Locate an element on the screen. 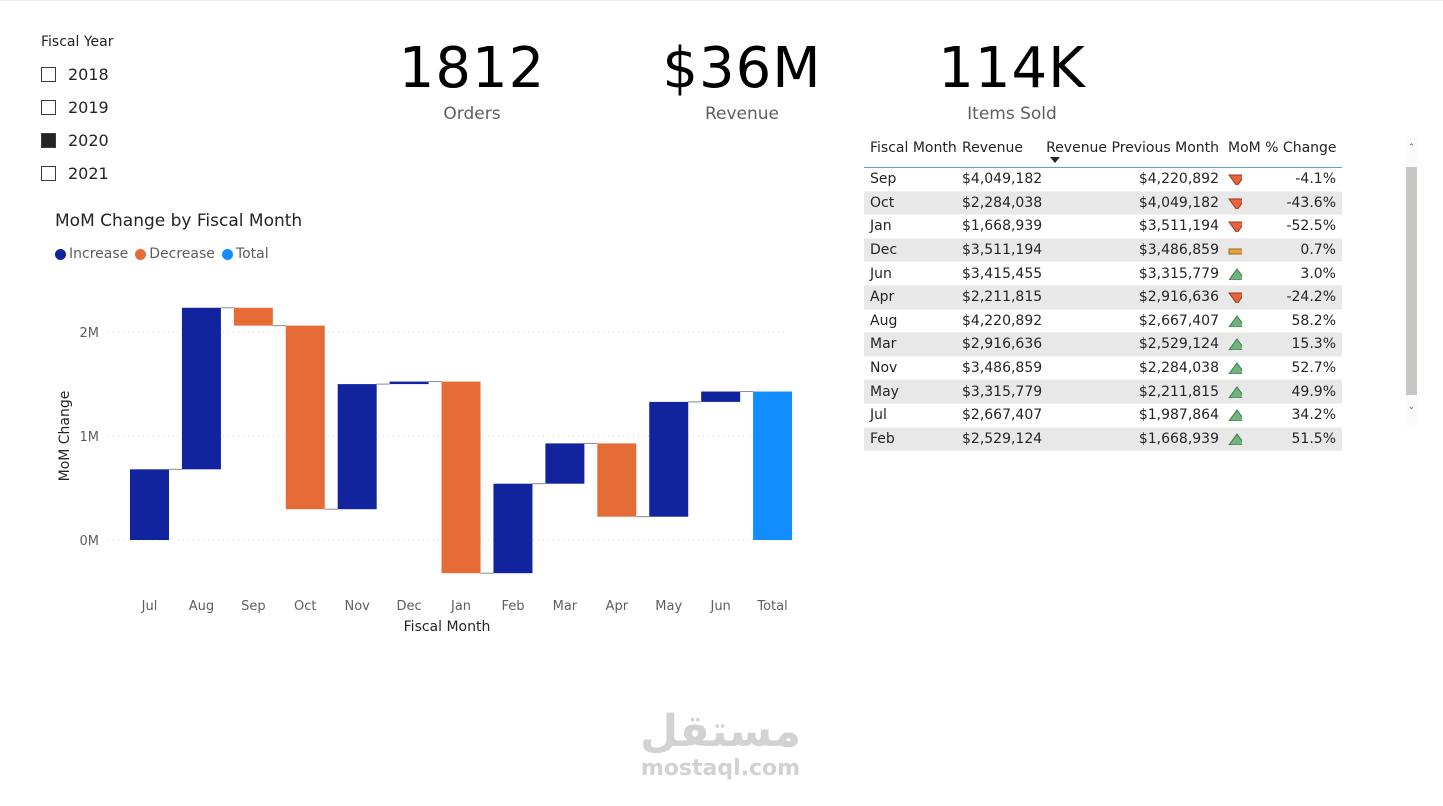 The image size is (1443, 806). cell-month: Mar is located at coordinates (883, 344).